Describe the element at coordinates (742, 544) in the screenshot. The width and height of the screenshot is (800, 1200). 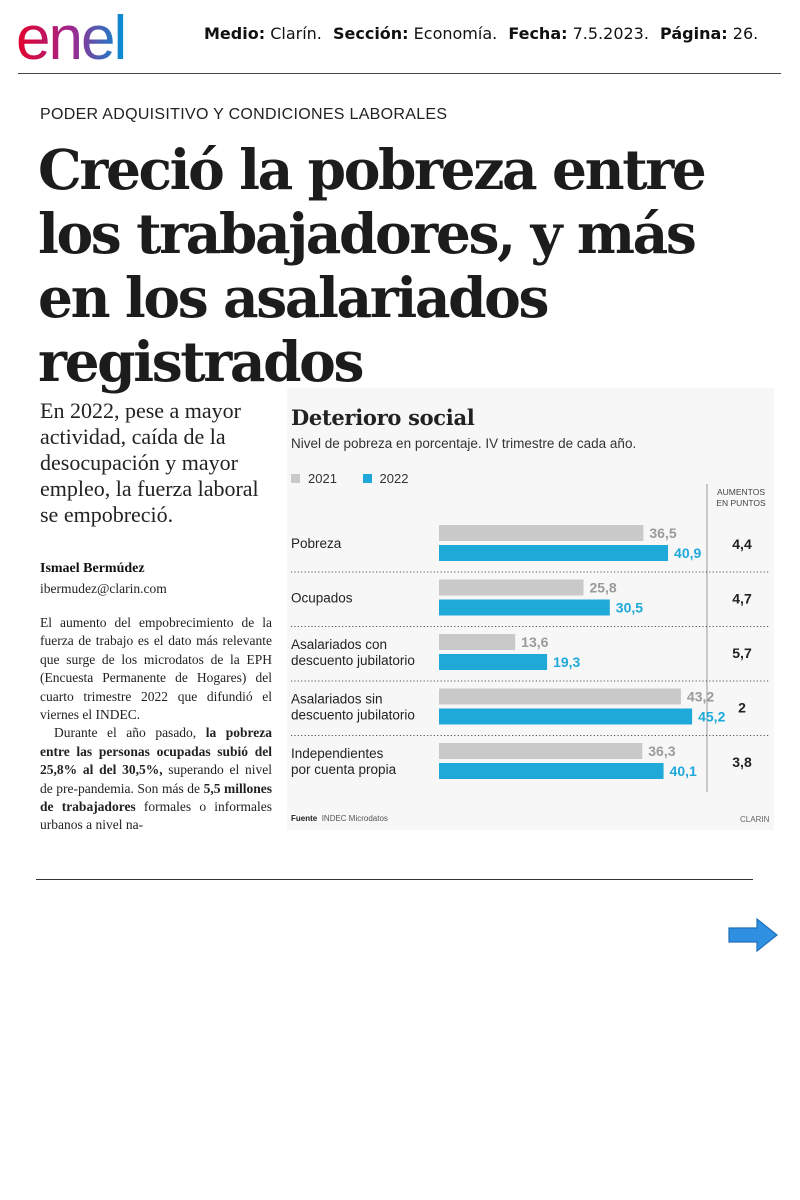
I see `increase-value: 4,4` at that location.